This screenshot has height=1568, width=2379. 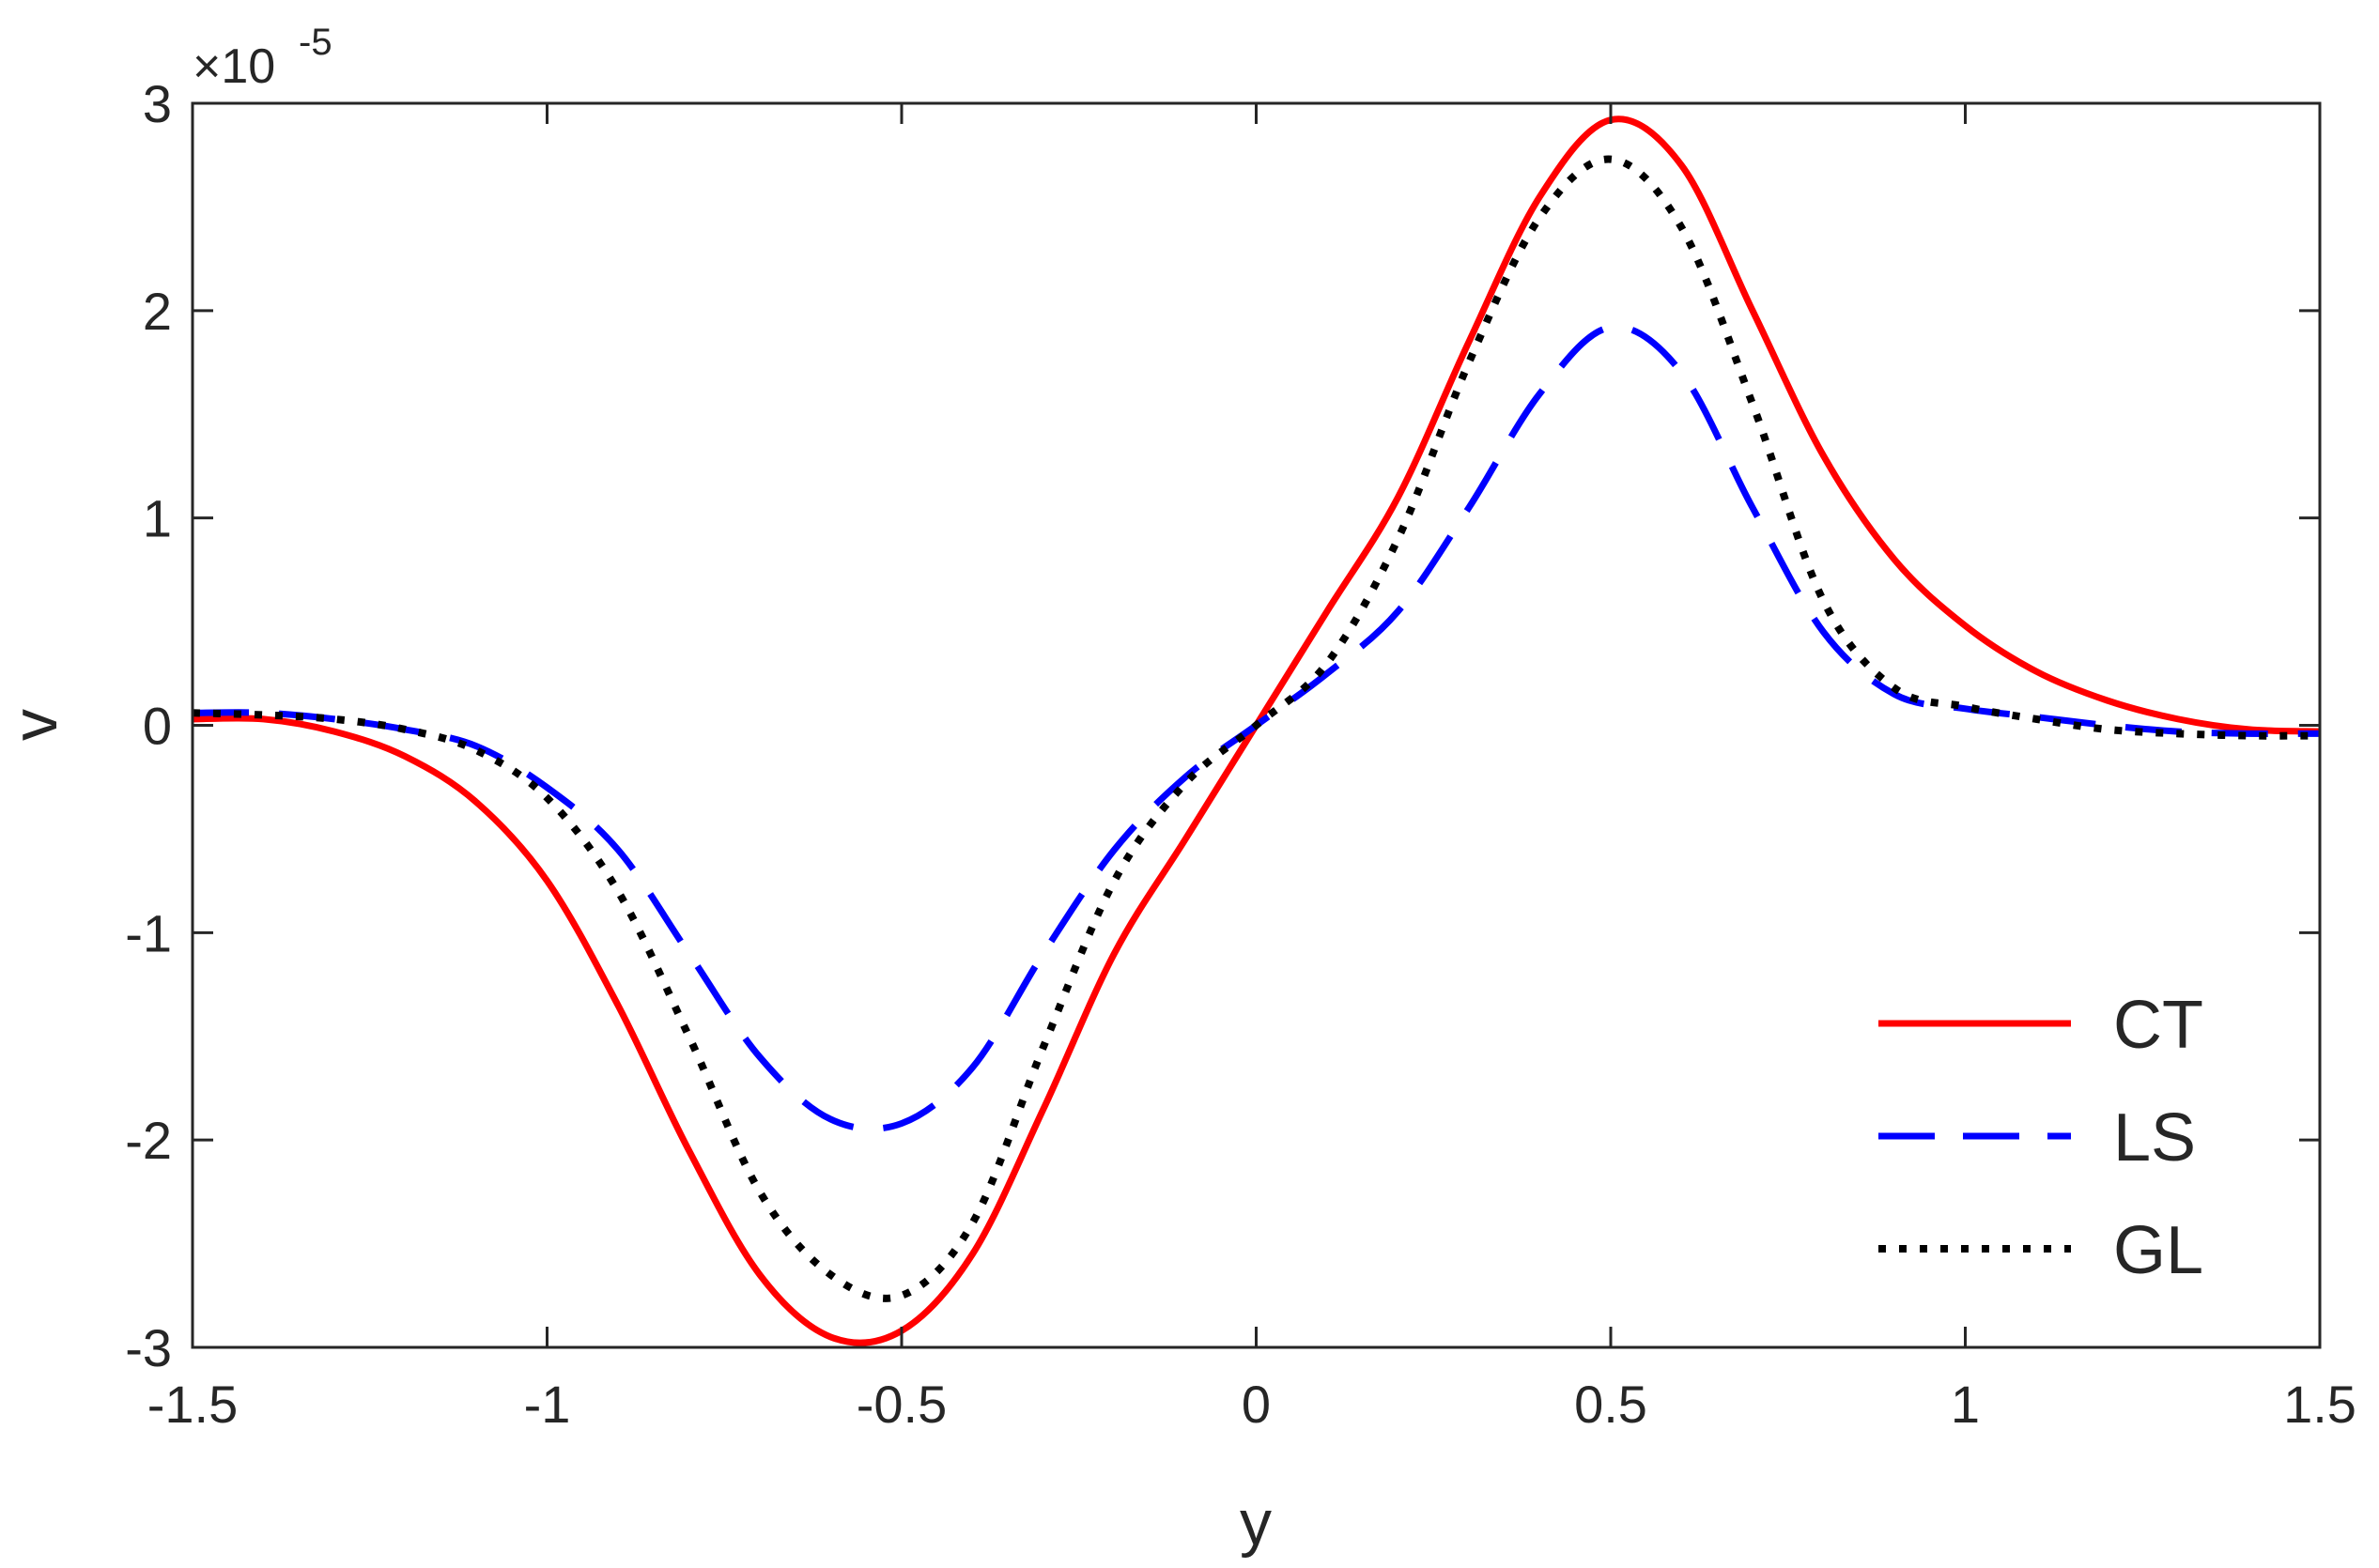 What do you see at coordinates (2319, 1405) in the screenshot?
I see `x-tick-label: 1.5` at bounding box center [2319, 1405].